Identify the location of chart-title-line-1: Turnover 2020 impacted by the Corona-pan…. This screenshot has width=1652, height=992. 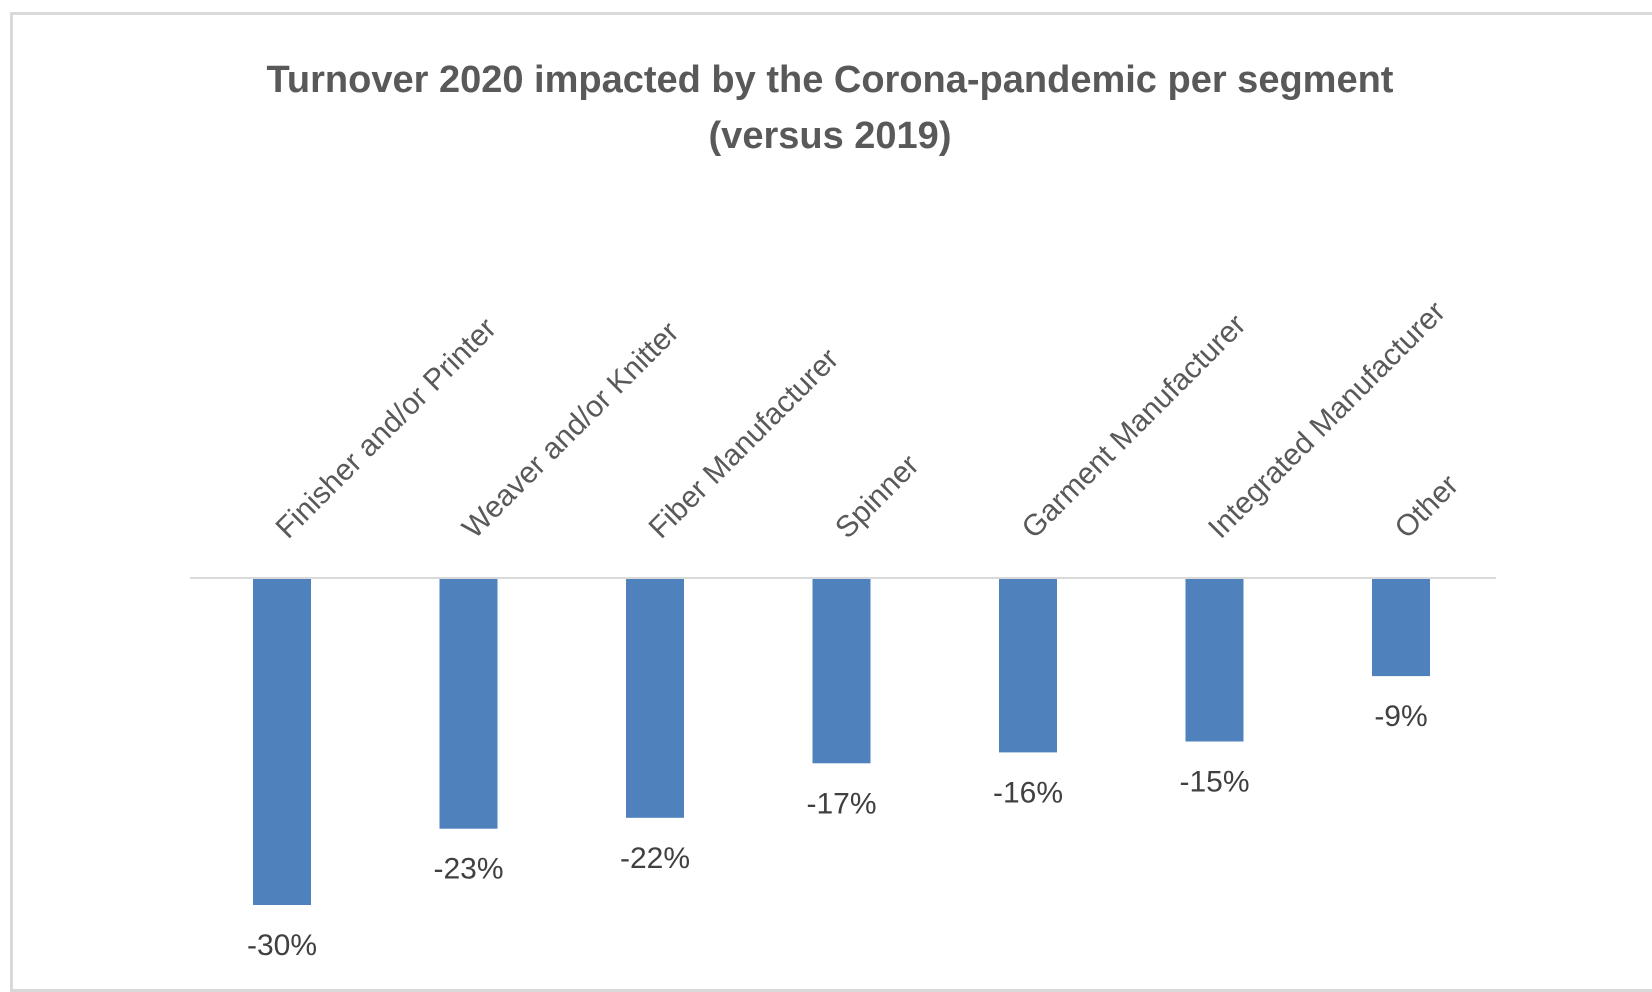
(830, 80).